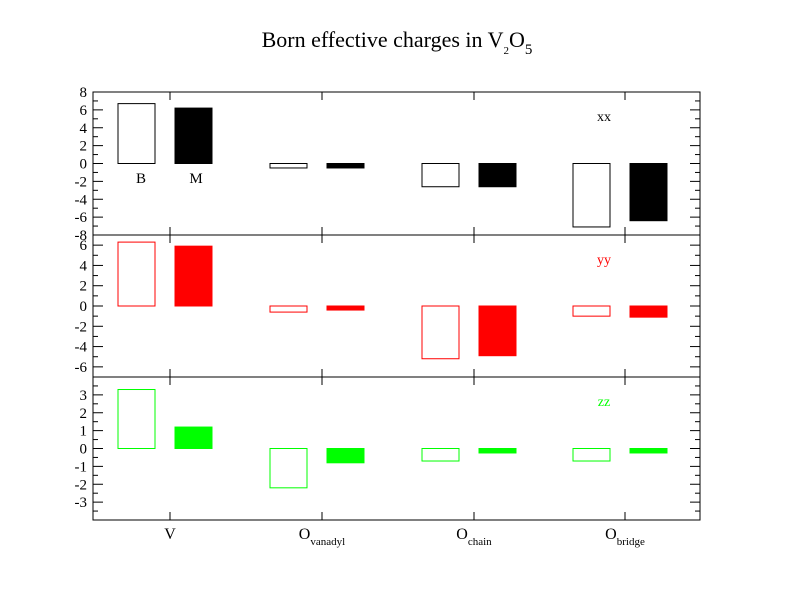  I want to click on component-label-zz: zz, so click(604, 402).